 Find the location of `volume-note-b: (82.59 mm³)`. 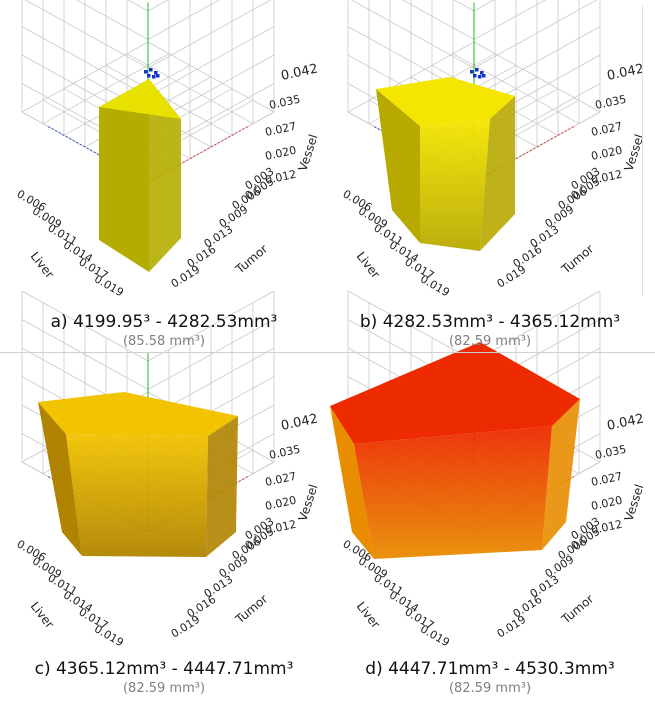

volume-note-b: (82.59 mm³) is located at coordinates (490, 341).